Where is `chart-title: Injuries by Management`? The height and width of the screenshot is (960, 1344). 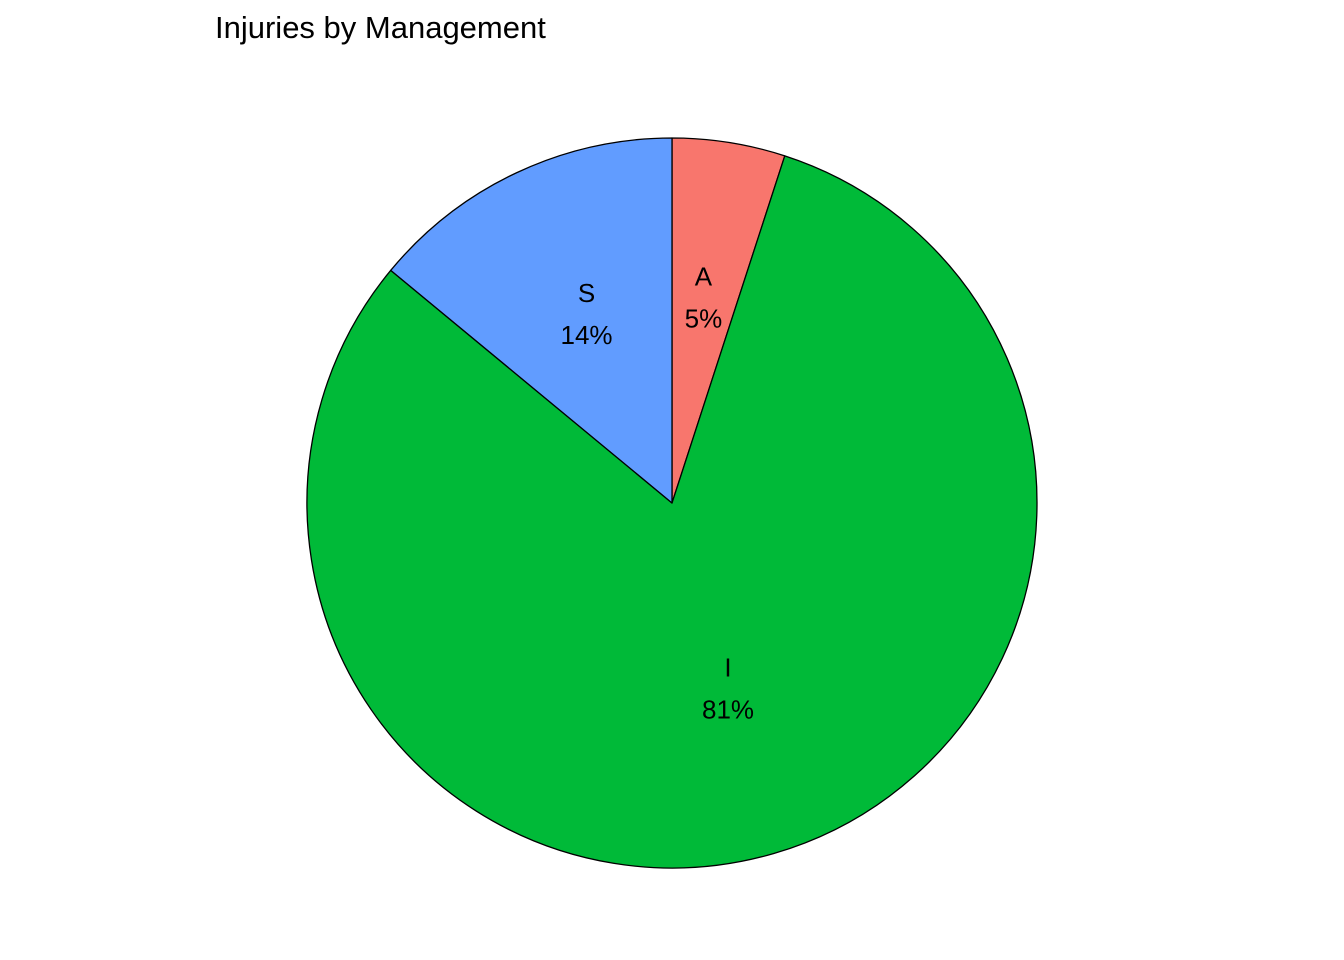 chart-title: Injuries by Management is located at coordinates (380, 27).